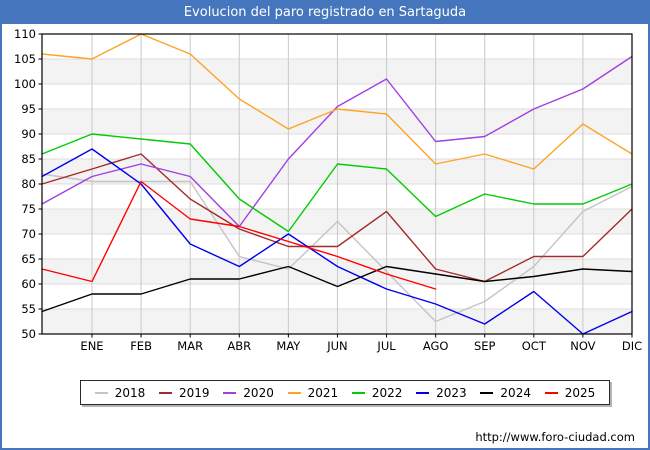  Describe the element at coordinates (436, 346) in the screenshot. I see `x-axis-label: AGO` at that location.